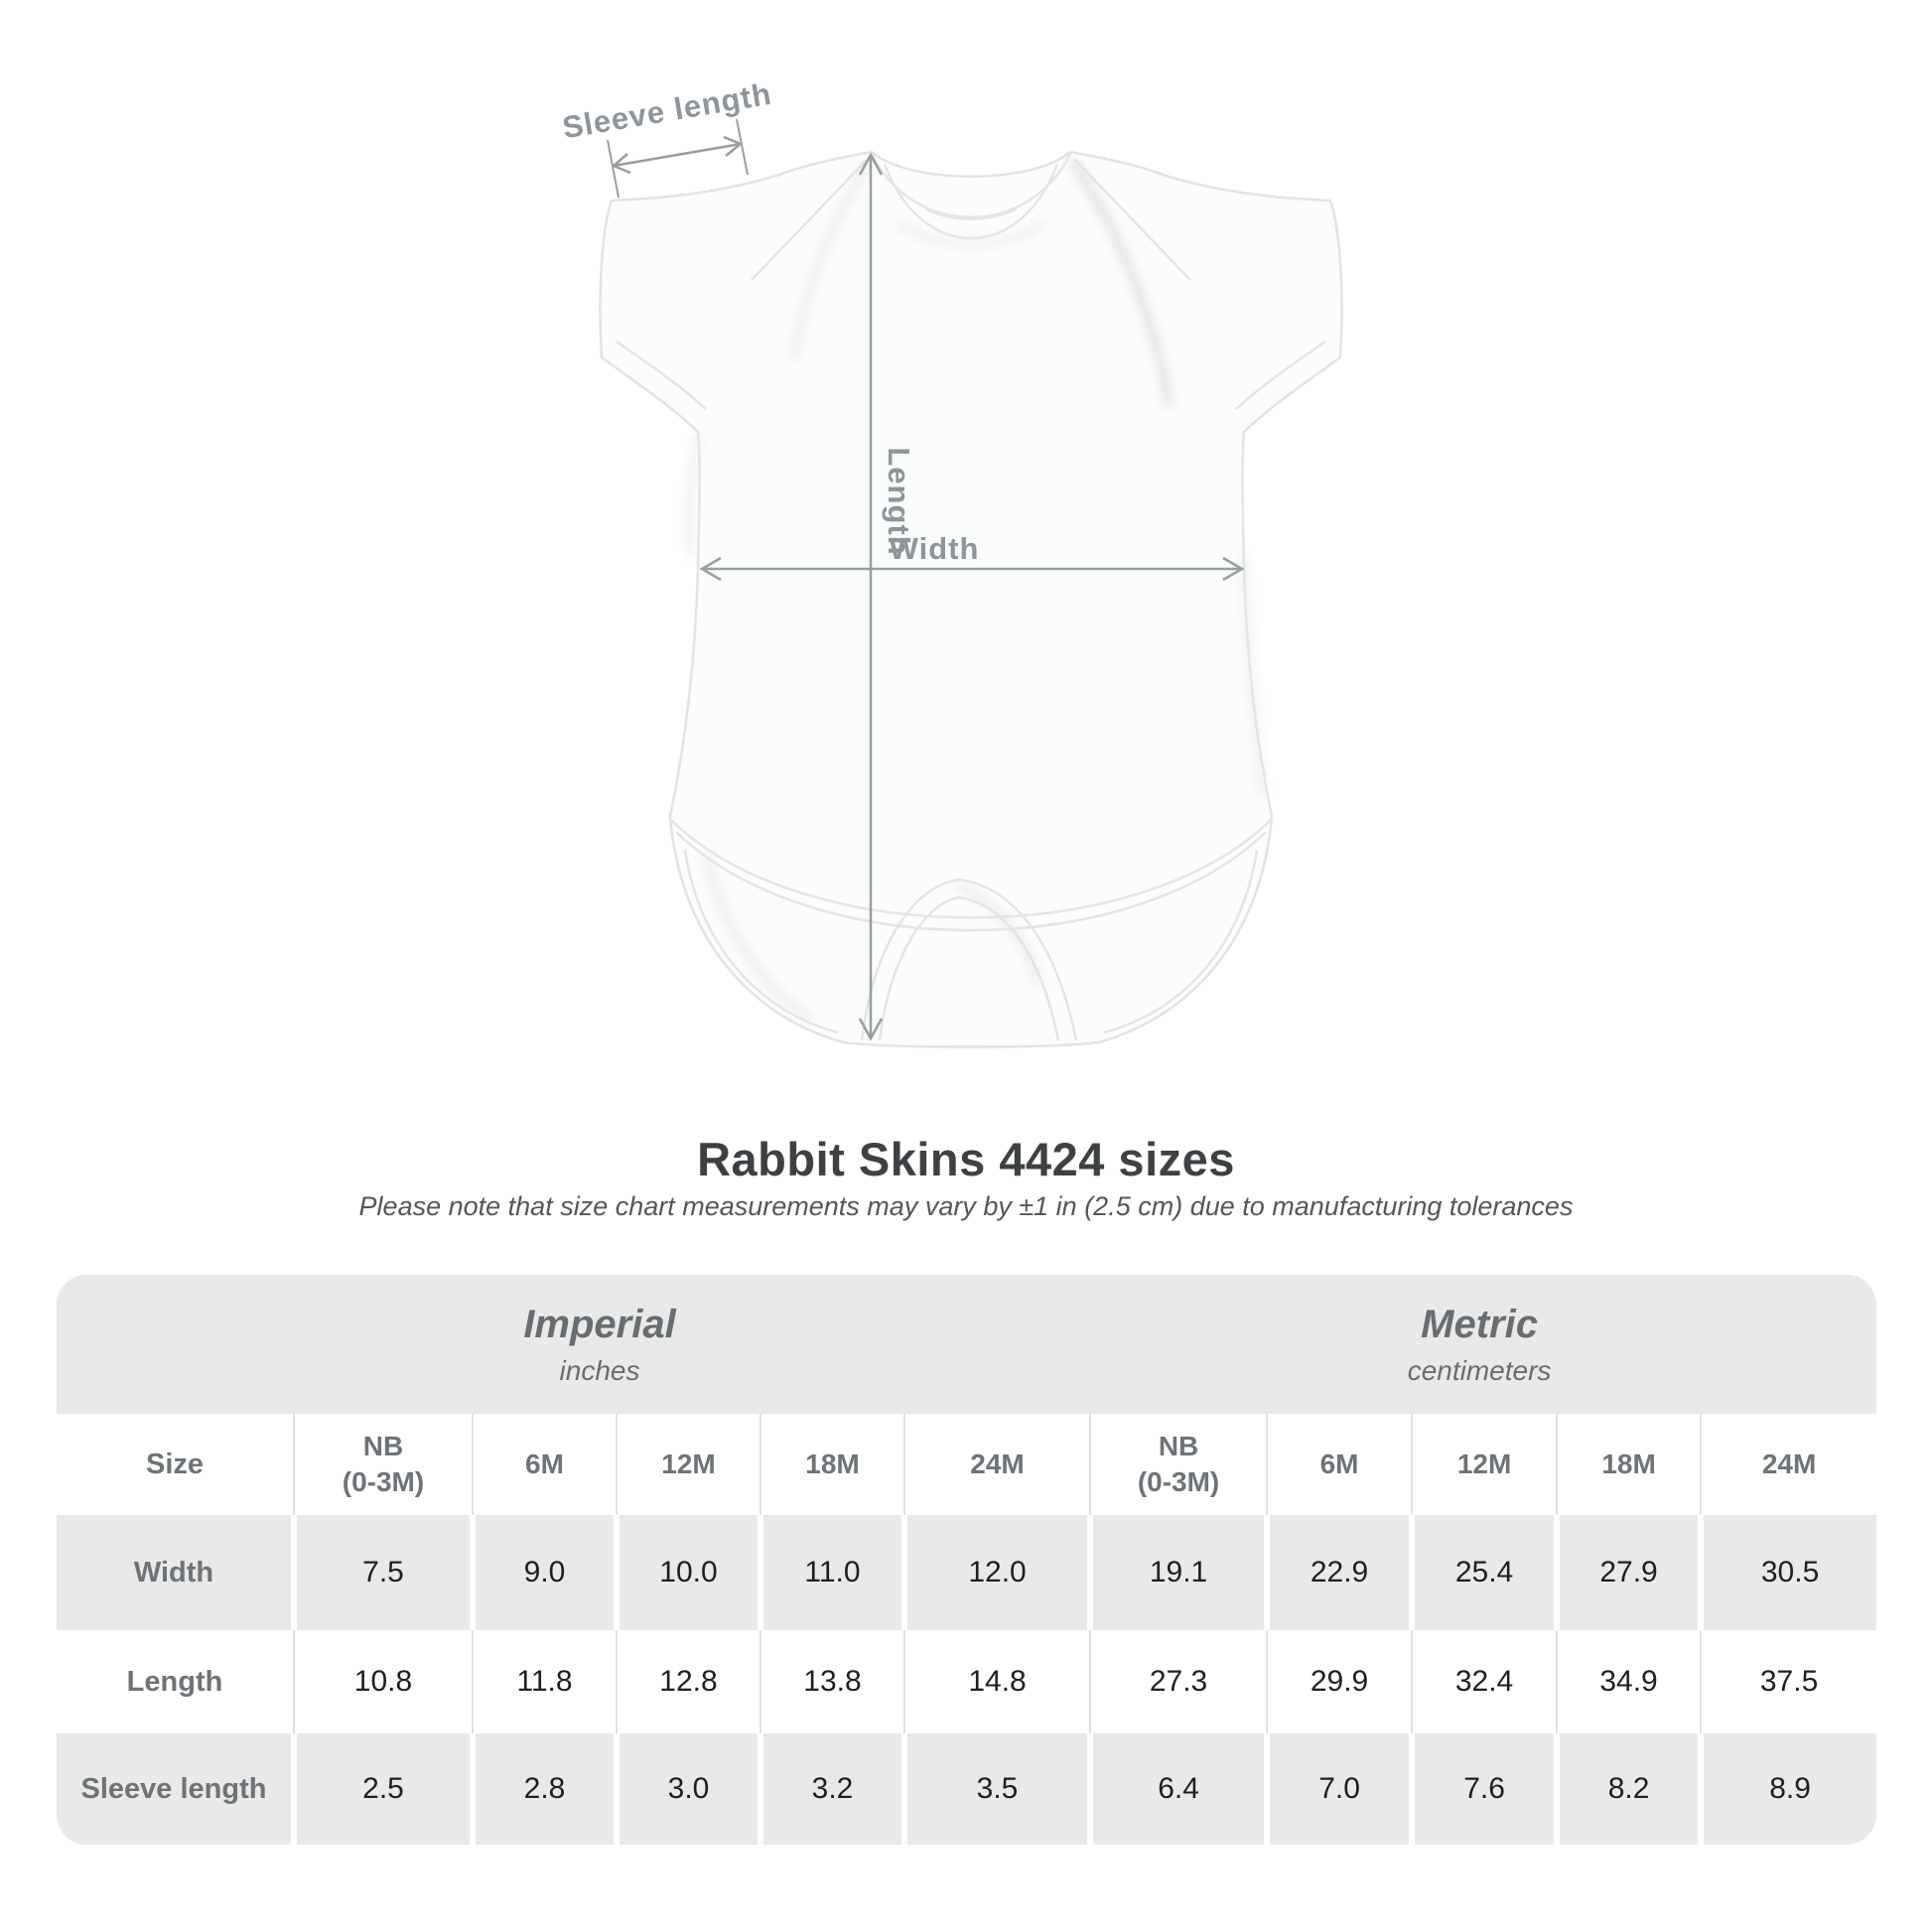 This screenshot has width=1932, height=1932. I want to click on imperial-unit-label: inches, so click(599, 1371).